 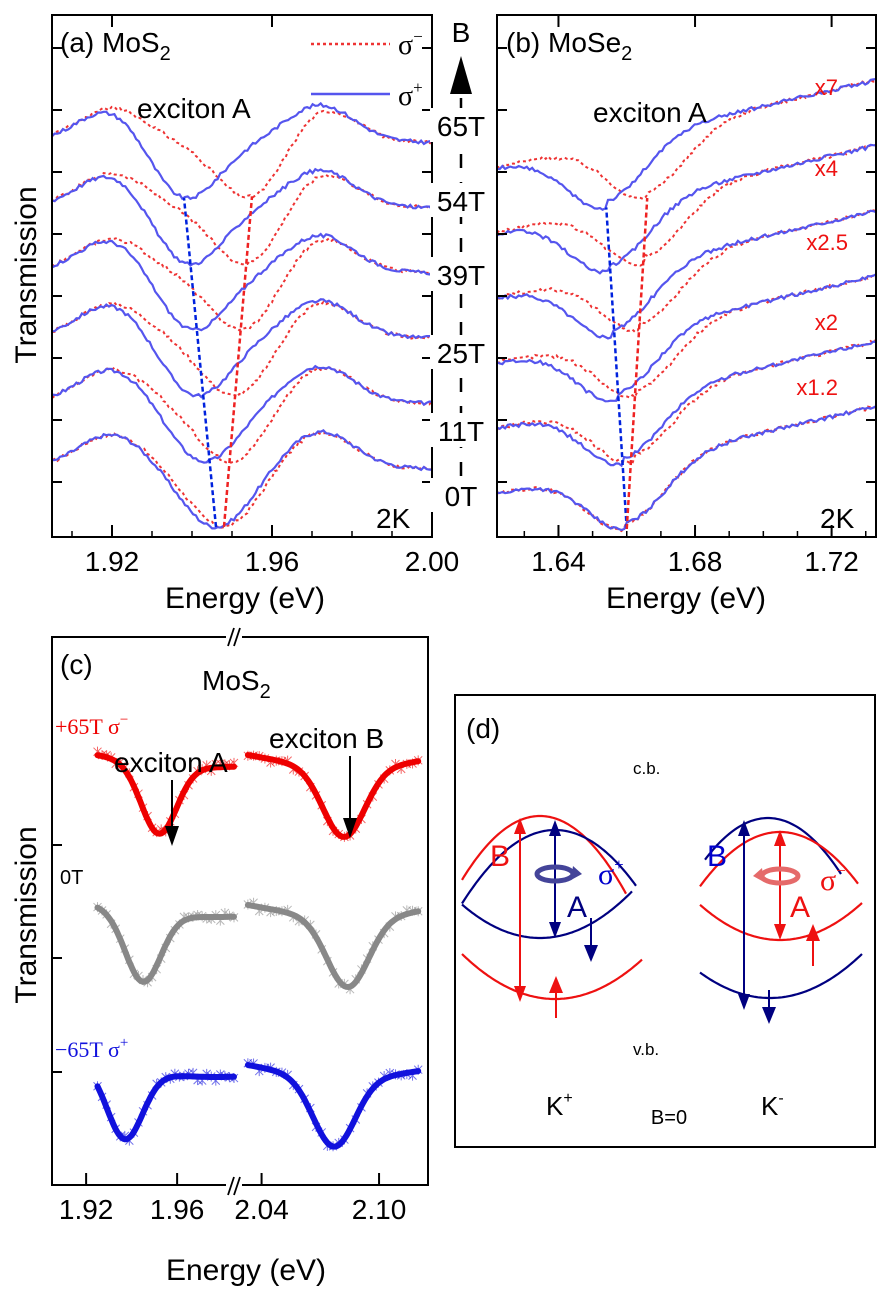 I want to click on panel-c-xtick-label: 2.10, so click(x=379, y=1209).